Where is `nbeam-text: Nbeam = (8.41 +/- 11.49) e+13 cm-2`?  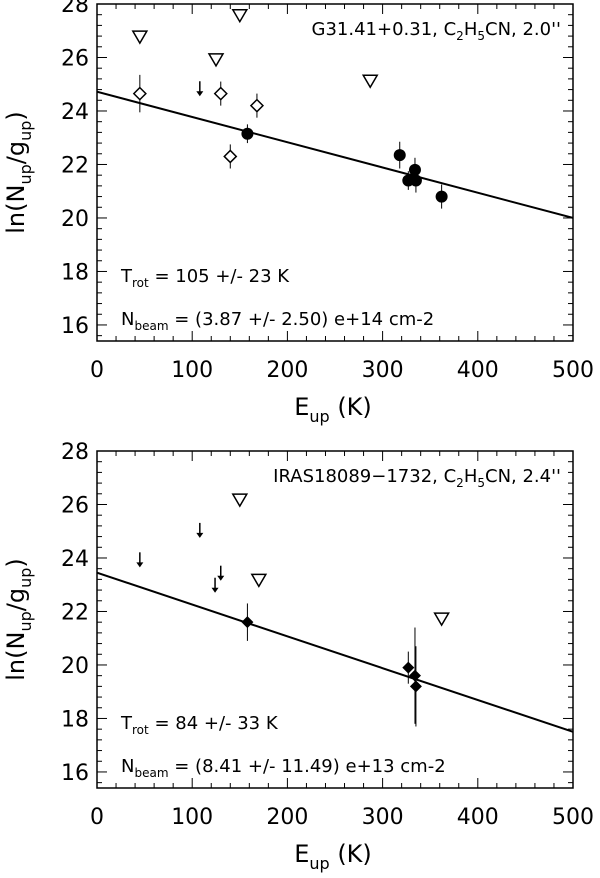 nbeam-text: Nbeam = (8.41 +/- 11.49) e+13 cm-2 is located at coordinates (283, 768).